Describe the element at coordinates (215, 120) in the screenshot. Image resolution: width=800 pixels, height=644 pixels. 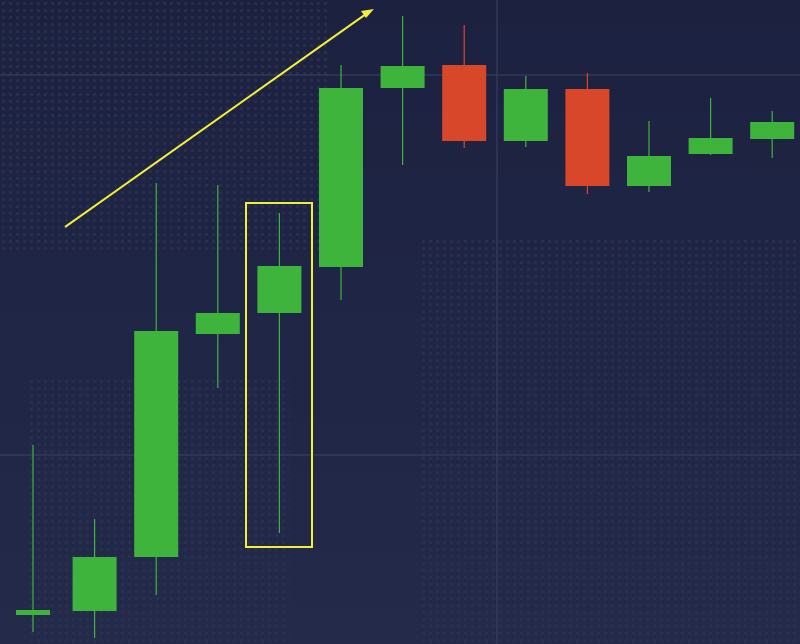
I see `trend-arrow` at that location.